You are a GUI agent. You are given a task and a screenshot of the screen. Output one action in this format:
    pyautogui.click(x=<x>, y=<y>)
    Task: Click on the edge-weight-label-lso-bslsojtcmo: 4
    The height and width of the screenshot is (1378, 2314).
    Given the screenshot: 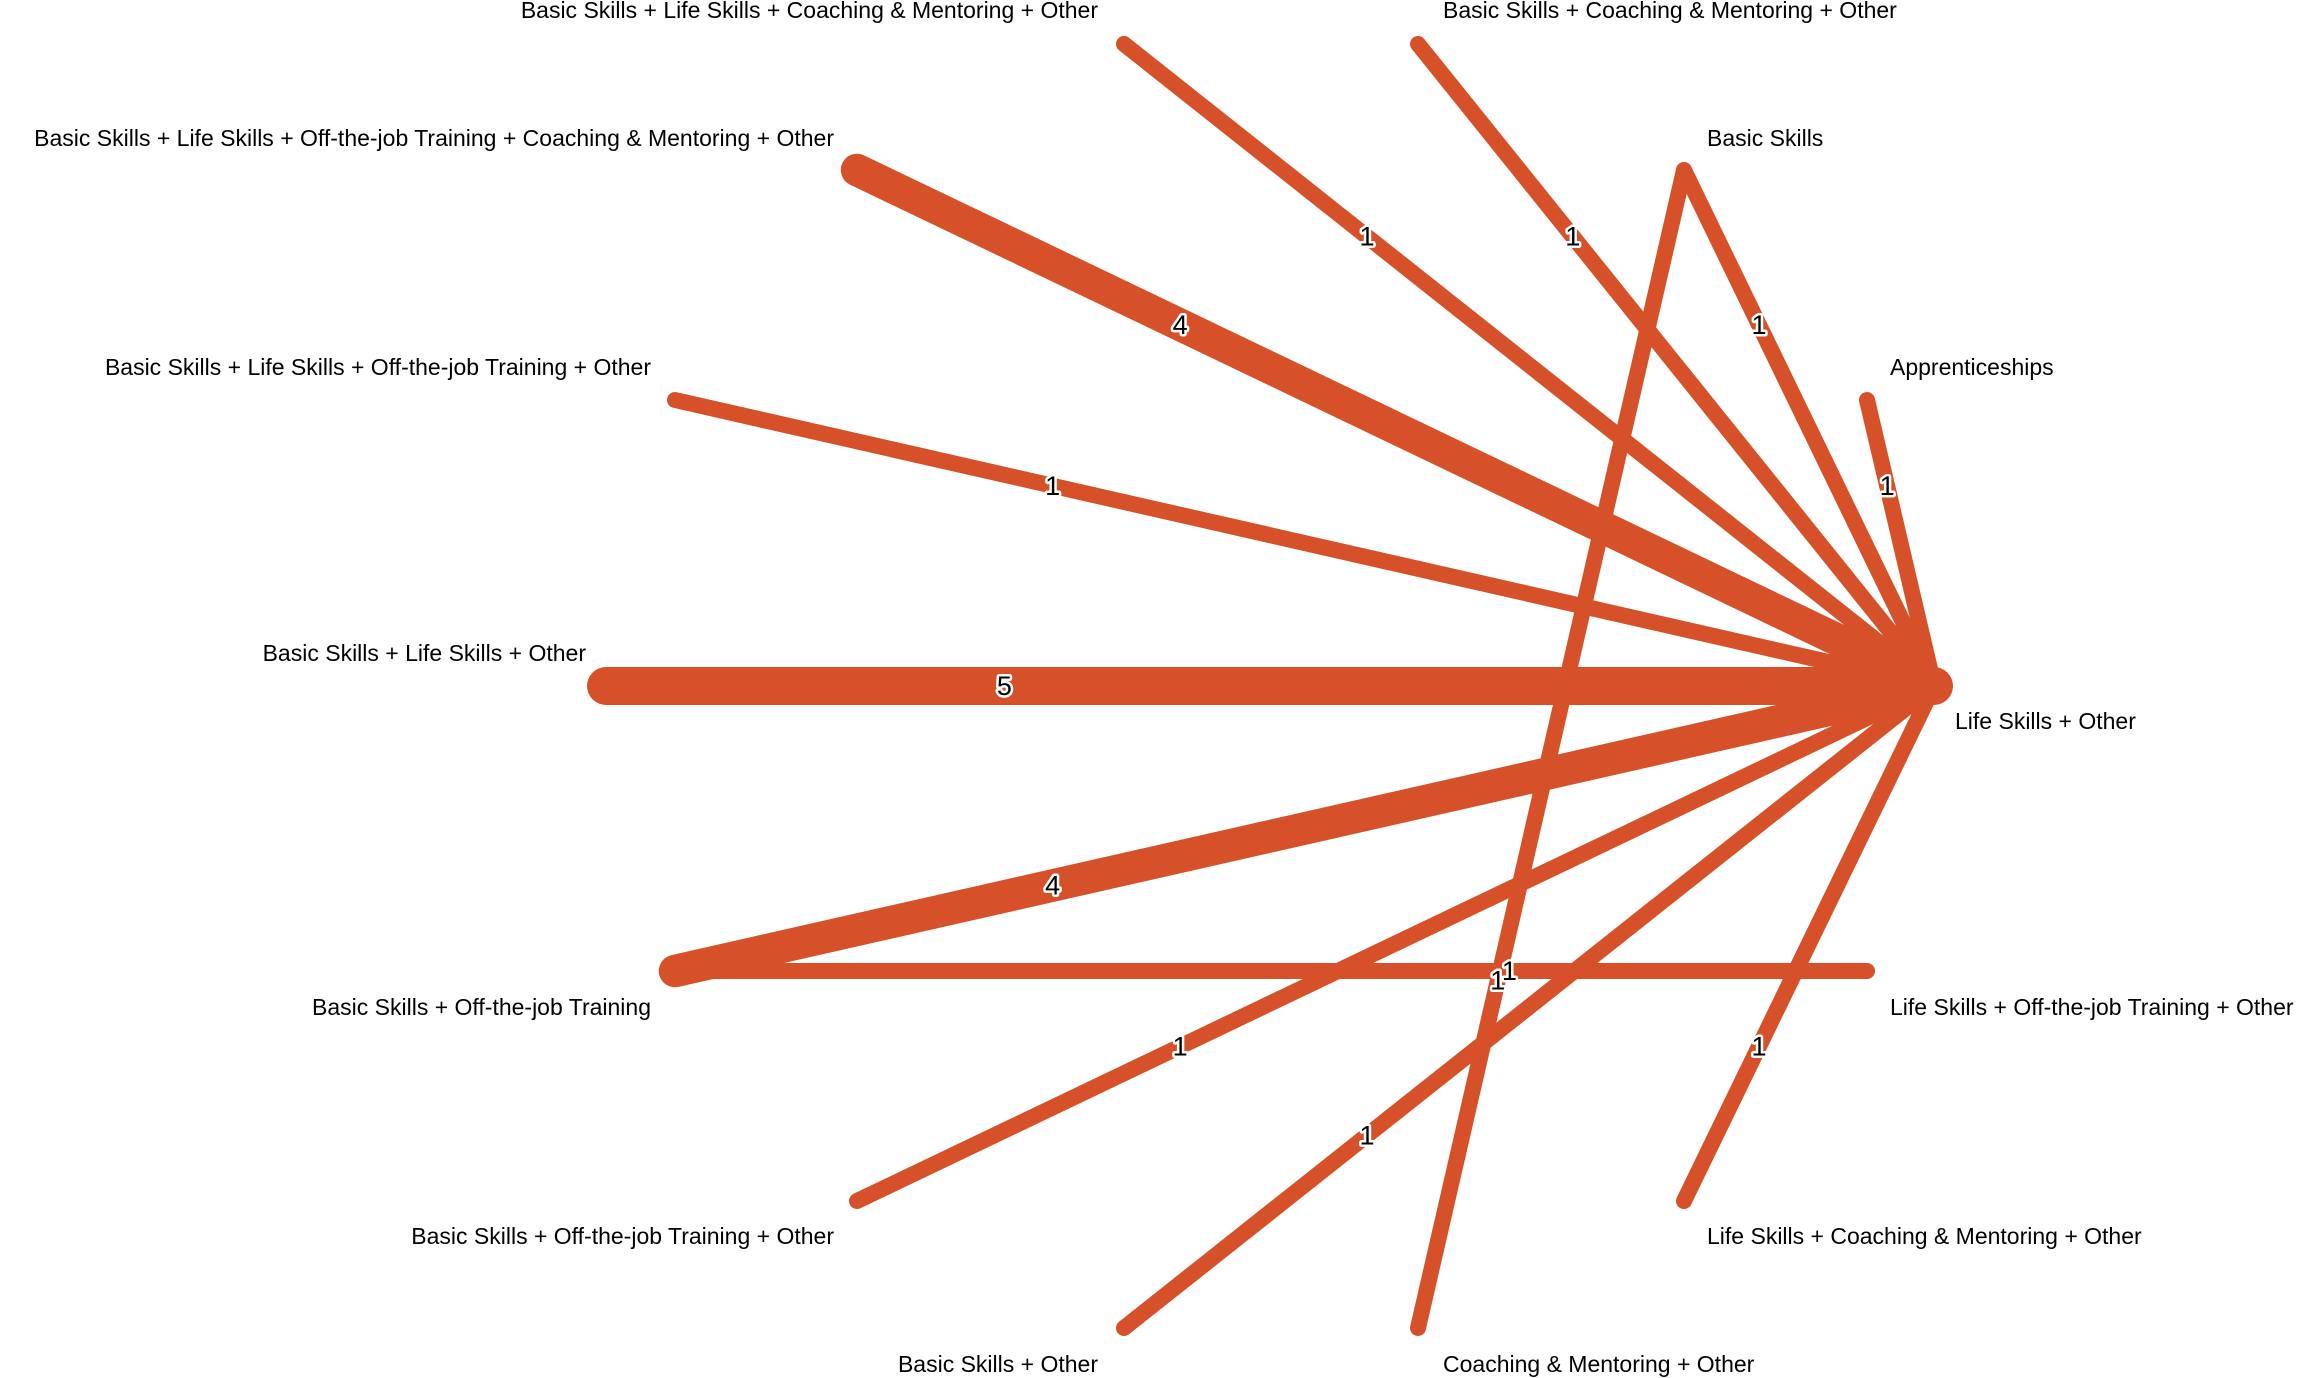 What is the action you would take?
    pyautogui.click(x=1180, y=325)
    